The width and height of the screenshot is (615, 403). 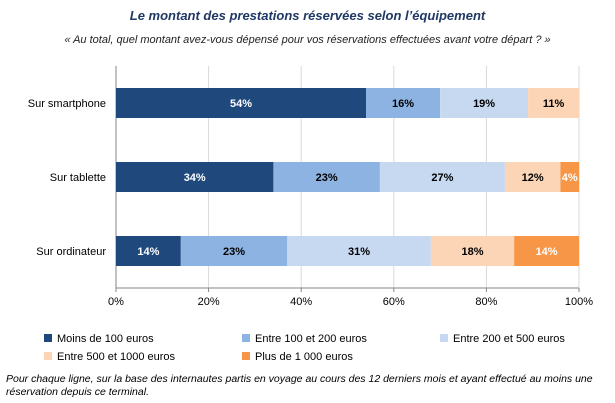 What do you see at coordinates (71, 252) in the screenshot?
I see `category-label: Sur ordinateur` at bounding box center [71, 252].